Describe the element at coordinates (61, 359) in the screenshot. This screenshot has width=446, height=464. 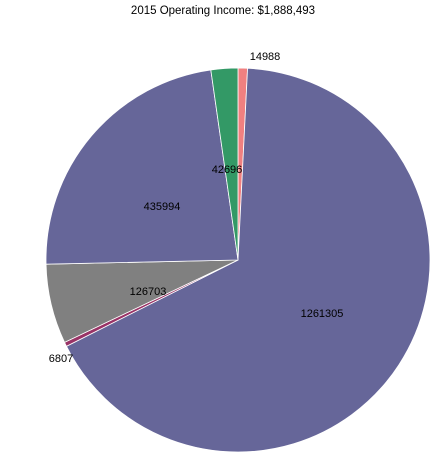
I see `slice-label-2: 6807` at that location.